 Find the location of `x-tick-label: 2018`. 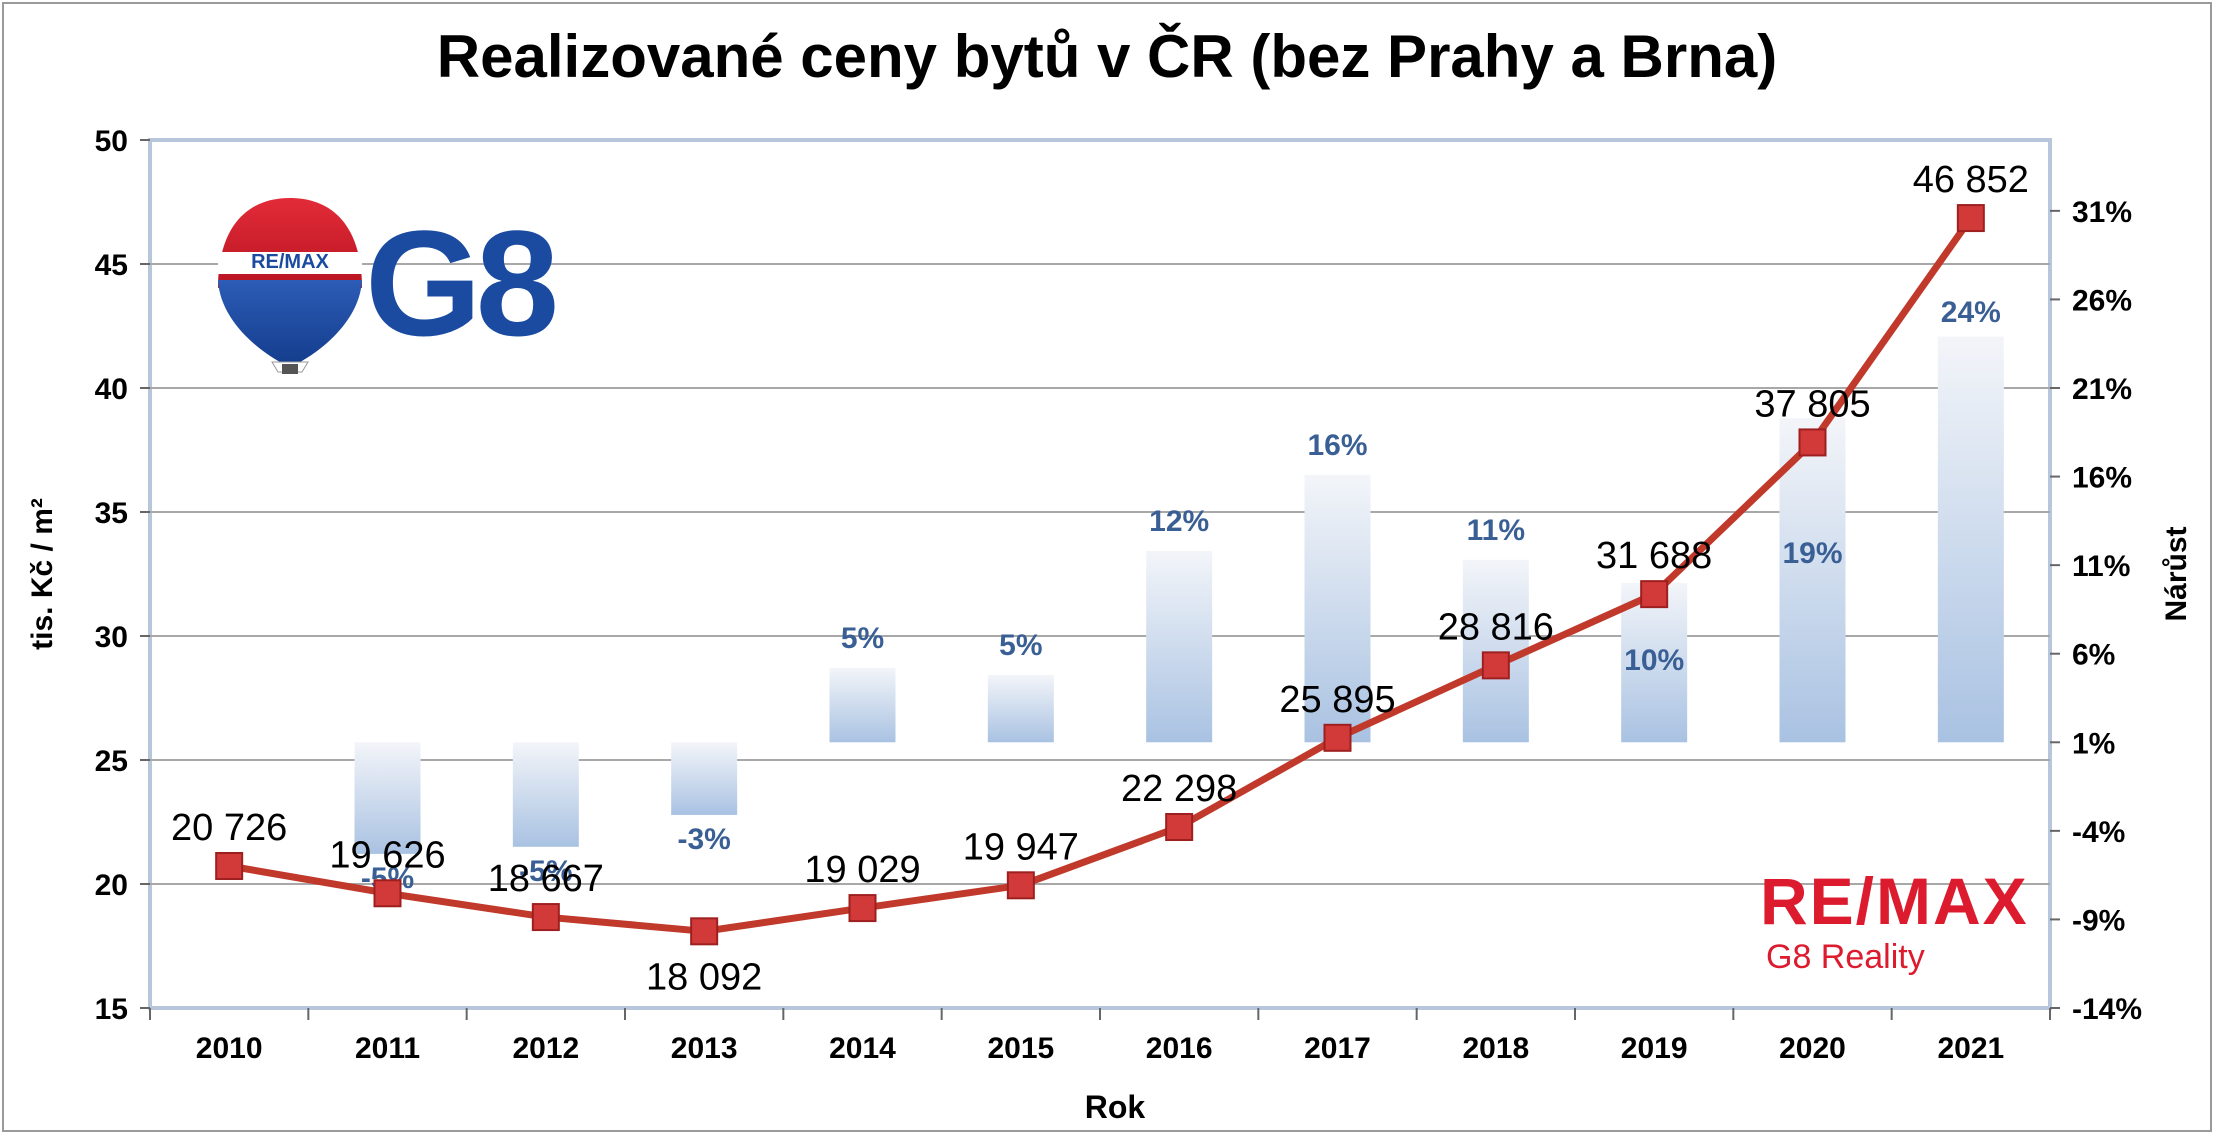

x-tick-label: 2018 is located at coordinates (1495, 1048).